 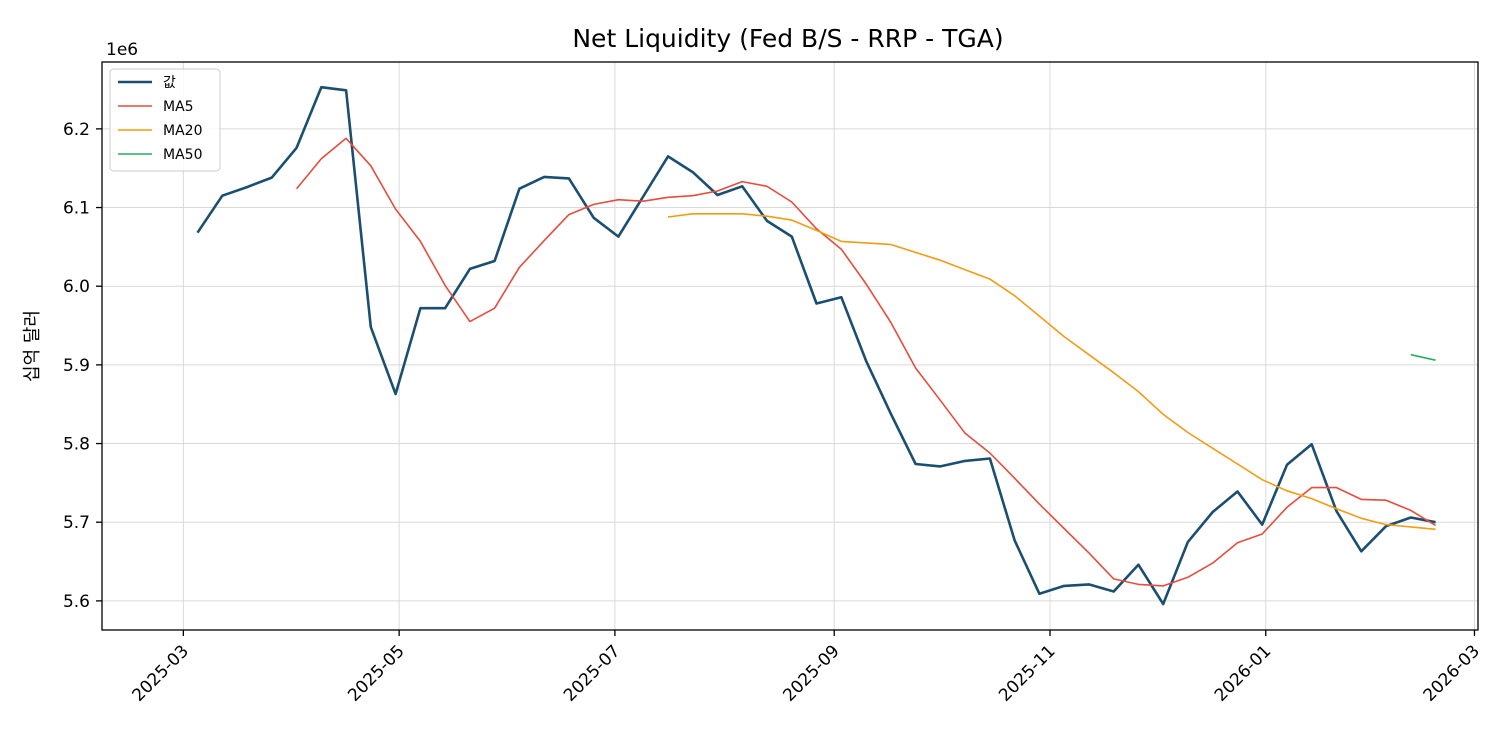 I want to click on y-tick-label: 5.6, so click(x=76, y=602).